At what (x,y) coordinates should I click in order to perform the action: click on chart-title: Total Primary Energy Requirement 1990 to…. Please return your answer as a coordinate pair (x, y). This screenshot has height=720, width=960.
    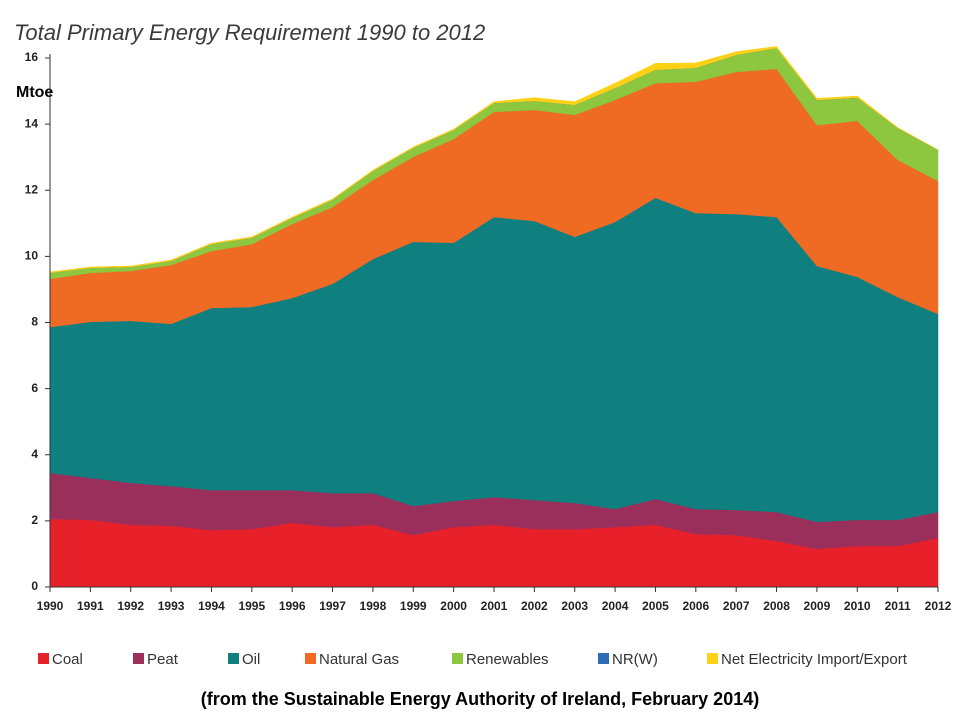
    Looking at the image, I should click on (249, 32).